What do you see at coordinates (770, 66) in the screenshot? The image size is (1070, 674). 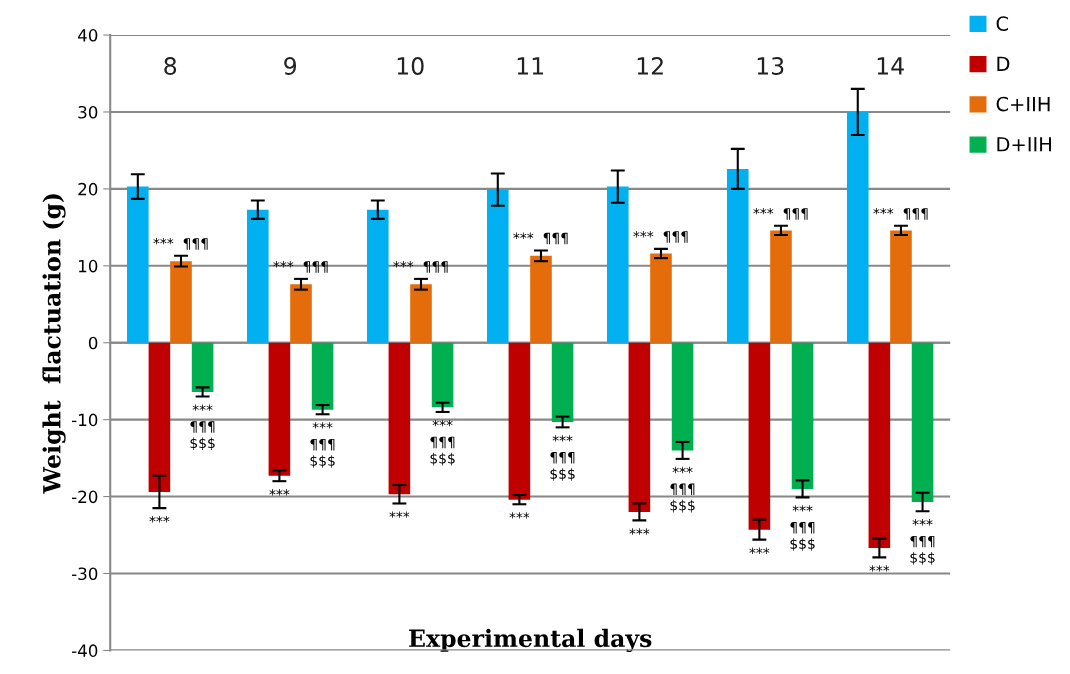 I see `x-tick-label: 13` at bounding box center [770, 66].